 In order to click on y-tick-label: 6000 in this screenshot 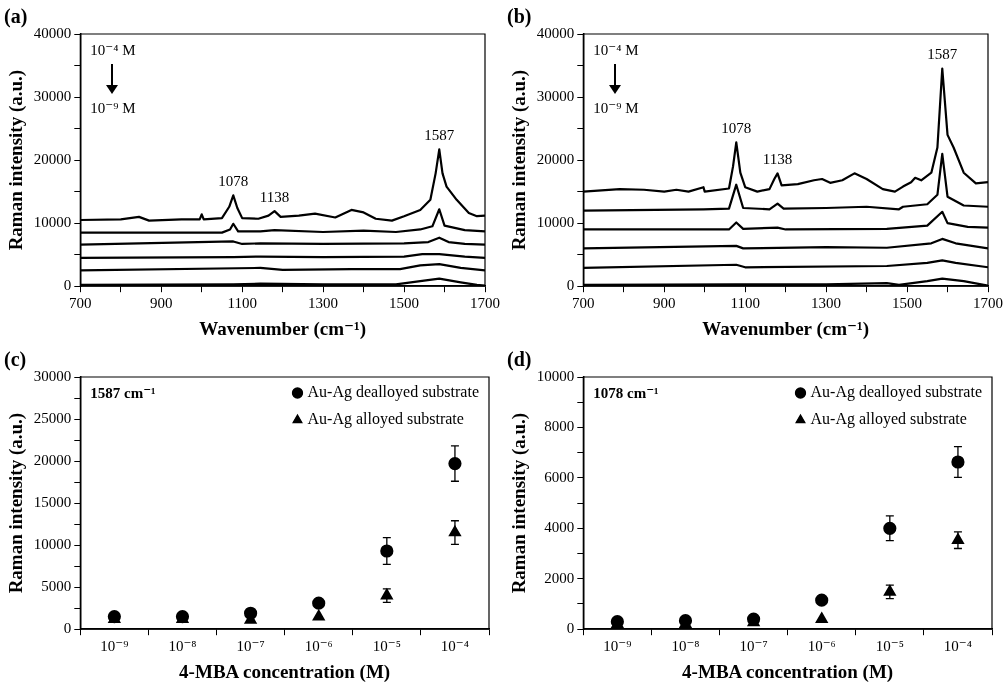, I will do `click(559, 476)`.